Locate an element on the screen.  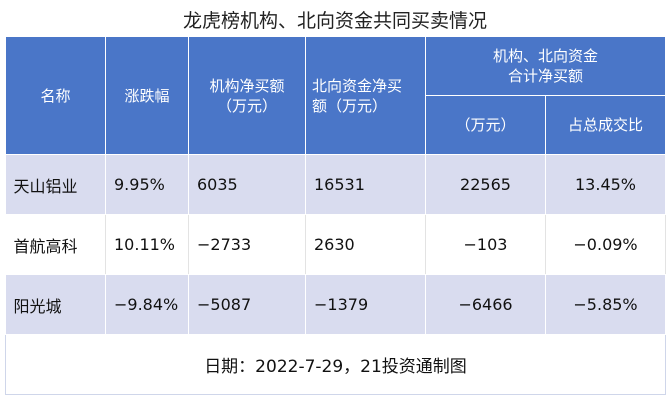
table-cell: 10.11% is located at coordinates (147, 244).